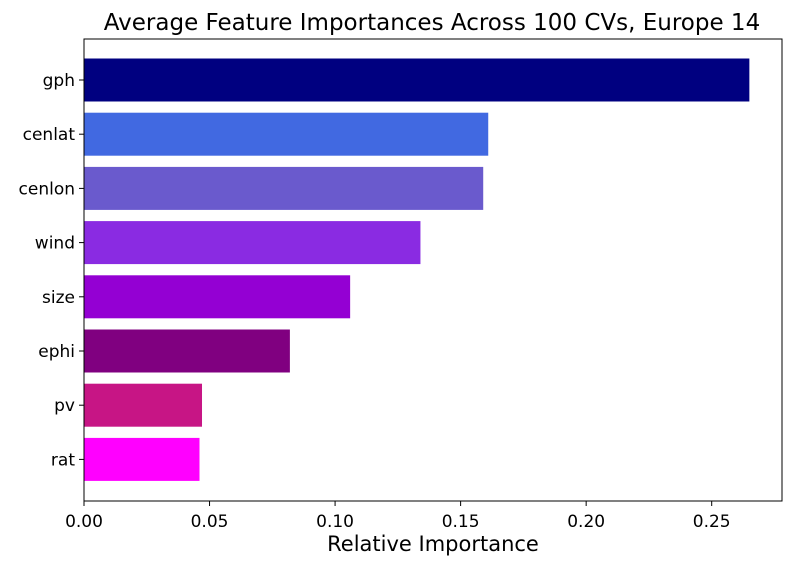  What do you see at coordinates (142, 459) in the screenshot?
I see `bar-rat` at bounding box center [142, 459].